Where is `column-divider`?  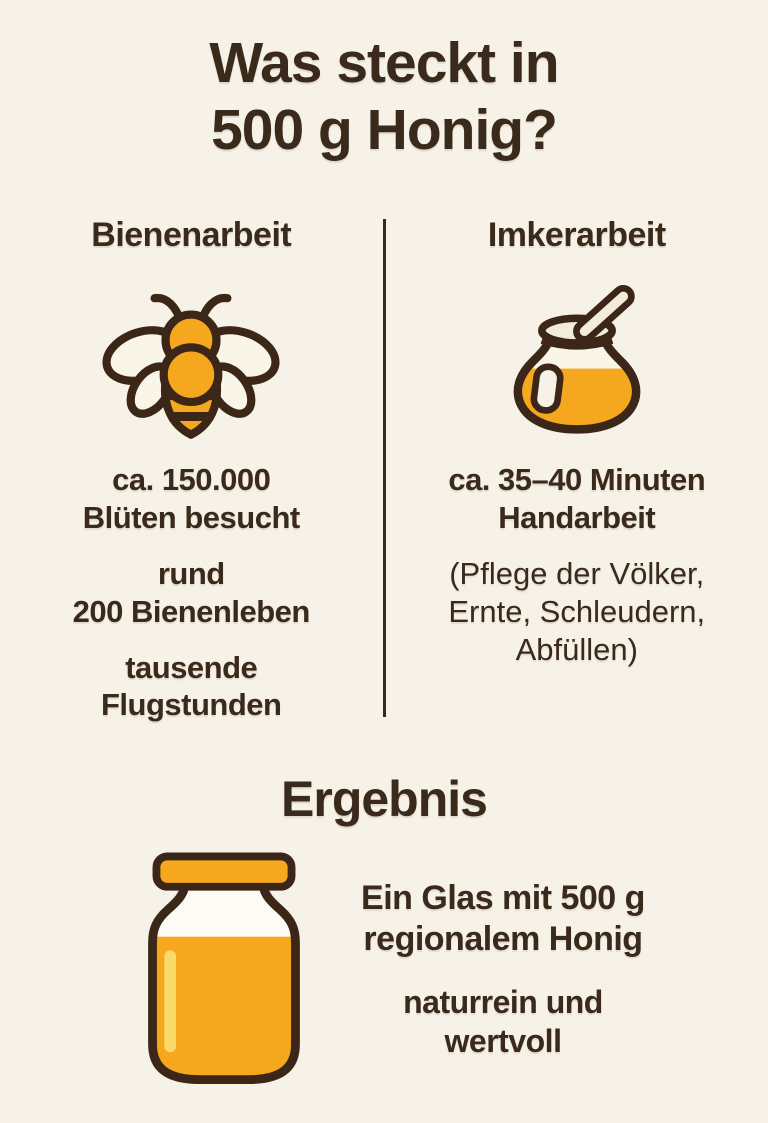 column-divider is located at coordinates (384, 467).